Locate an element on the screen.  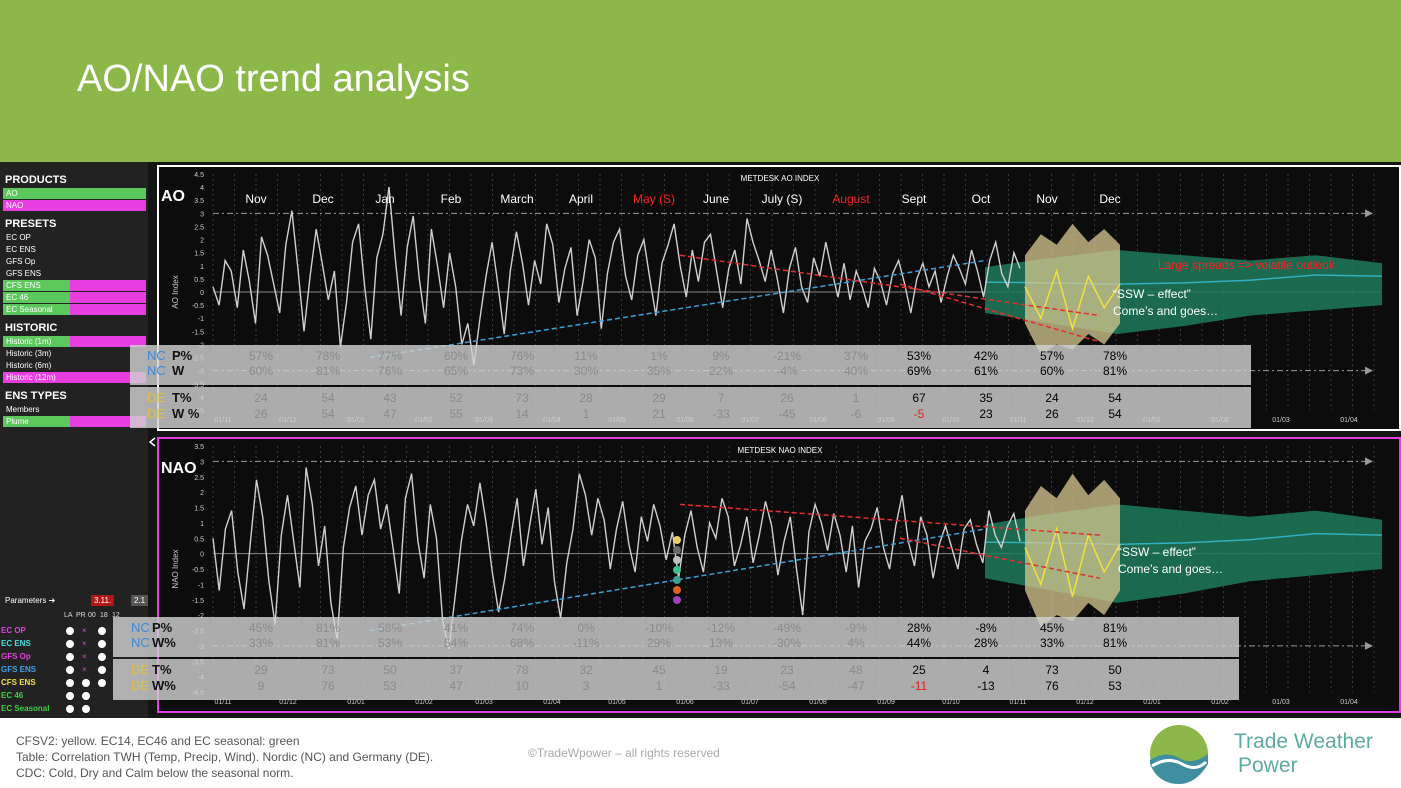
x-tick-label: 01/03 is located at coordinates (484, 702).